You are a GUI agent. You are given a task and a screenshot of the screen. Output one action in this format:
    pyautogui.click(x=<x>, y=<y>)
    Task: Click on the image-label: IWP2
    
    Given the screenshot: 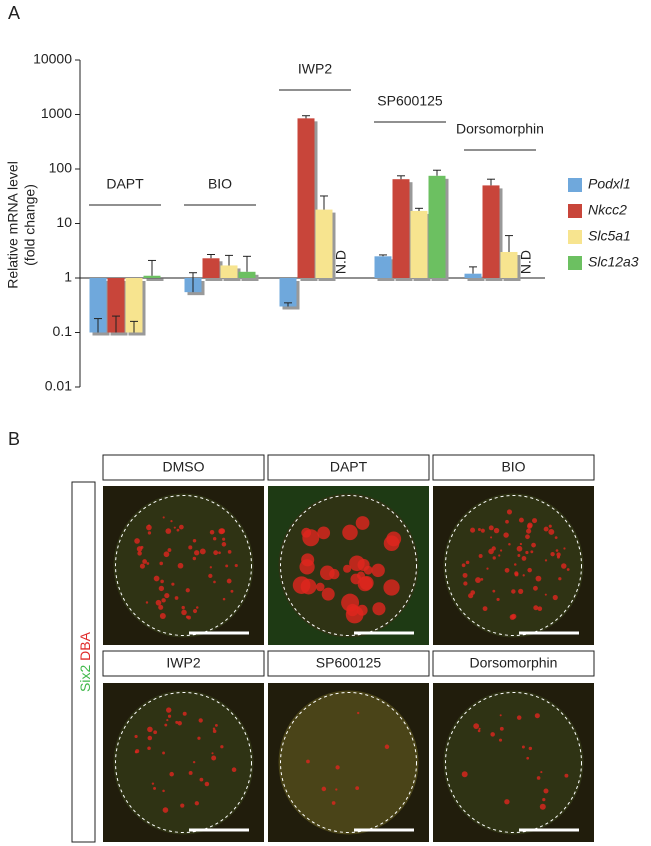 What is the action you would take?
    pyautogui.click(x=183, y=663)
    